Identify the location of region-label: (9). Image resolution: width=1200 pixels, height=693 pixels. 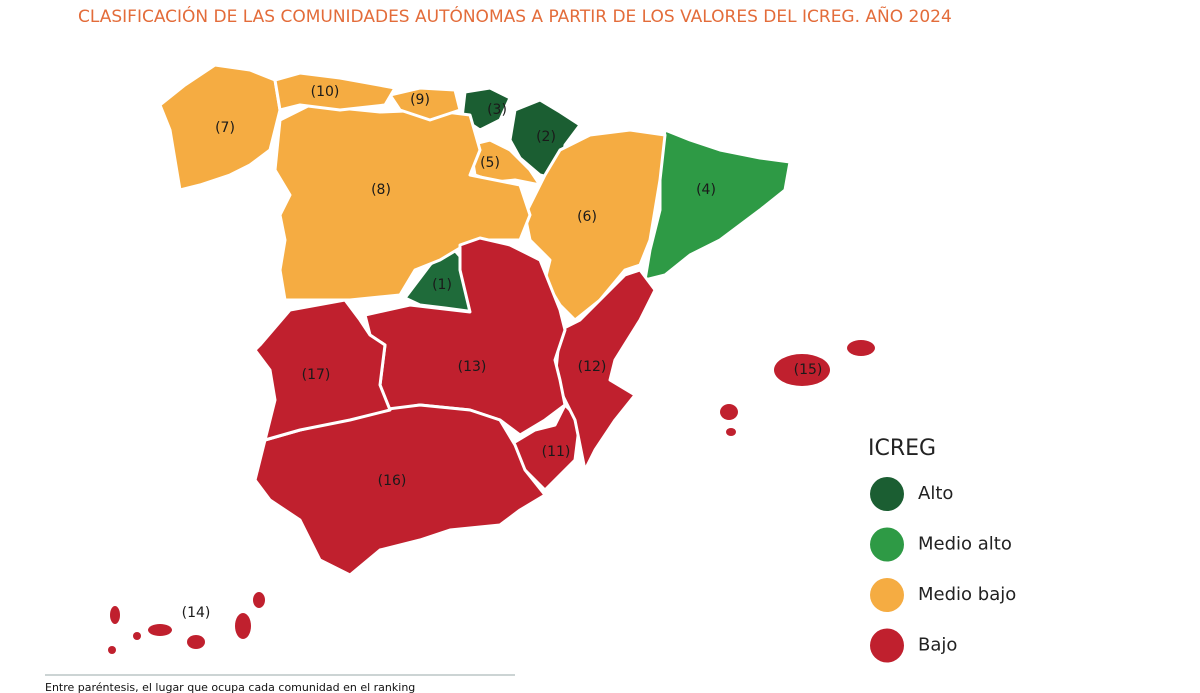
(420, 100).